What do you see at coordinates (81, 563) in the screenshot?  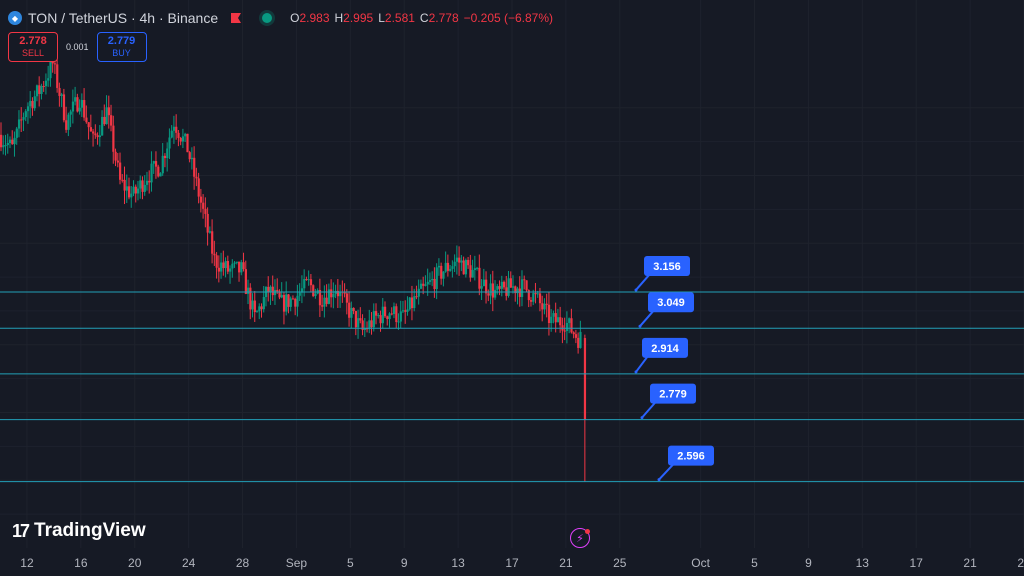 I see `x-tick-label: 16` at bounding box center [81, 563].